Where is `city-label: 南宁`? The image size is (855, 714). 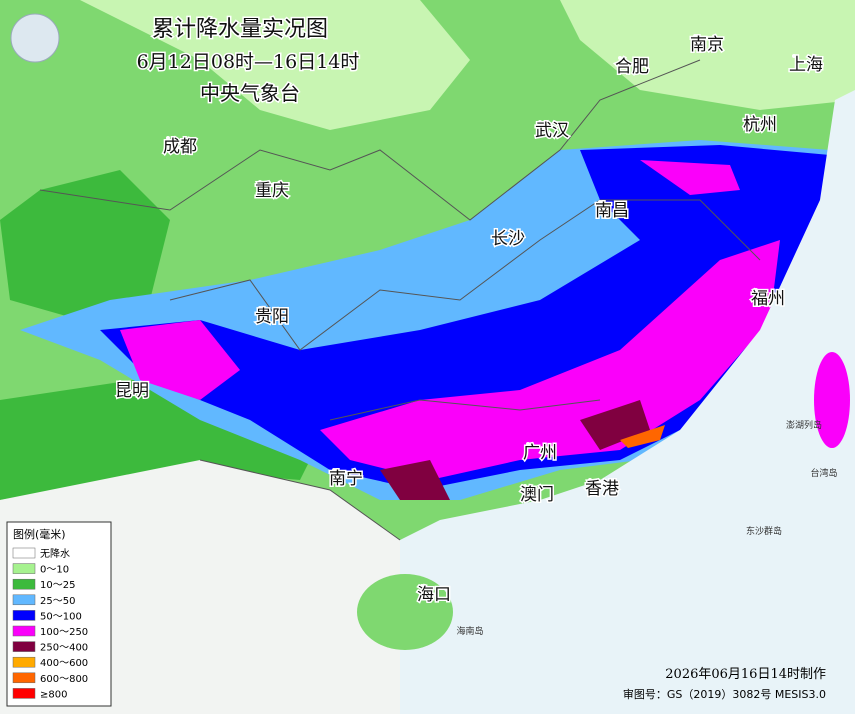
city-label: 南宁 is located at coordinates (346, 479).